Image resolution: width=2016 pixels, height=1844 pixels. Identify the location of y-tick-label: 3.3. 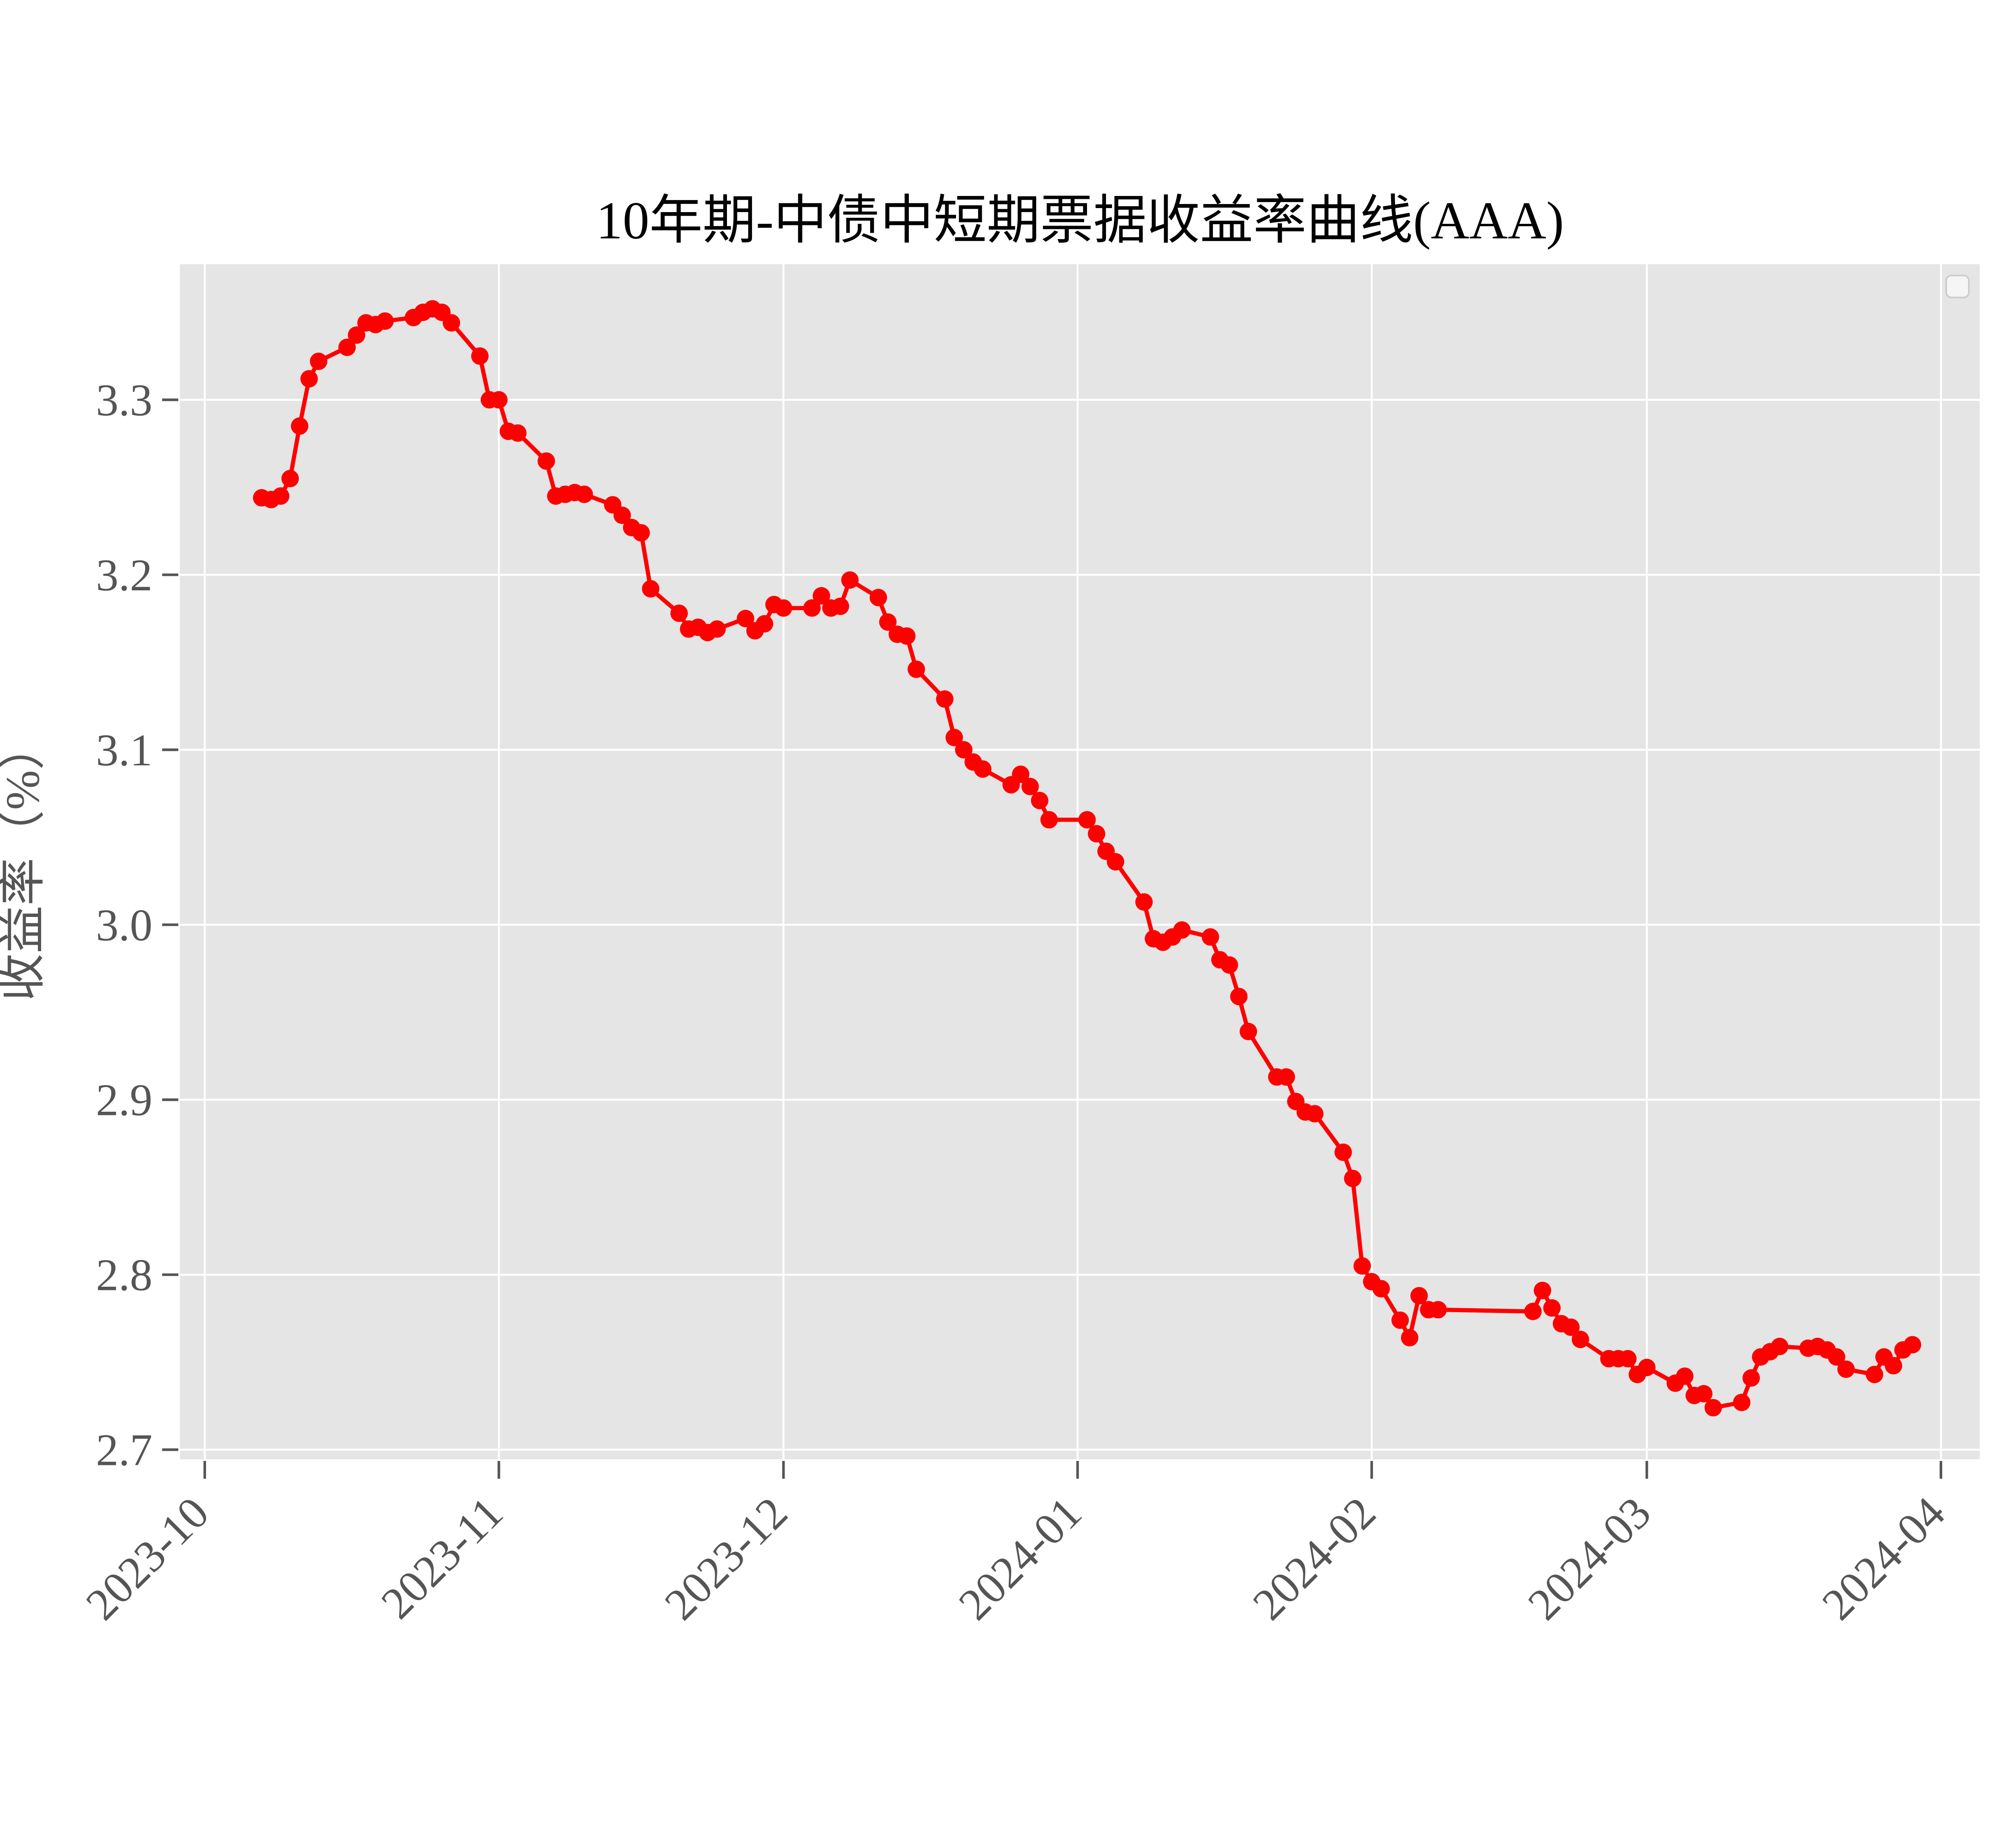
(124, 400).